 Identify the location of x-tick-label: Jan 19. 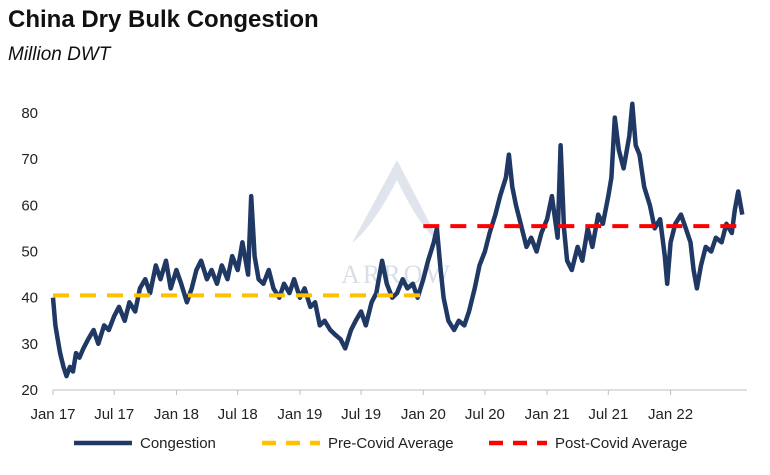
(299, 414).